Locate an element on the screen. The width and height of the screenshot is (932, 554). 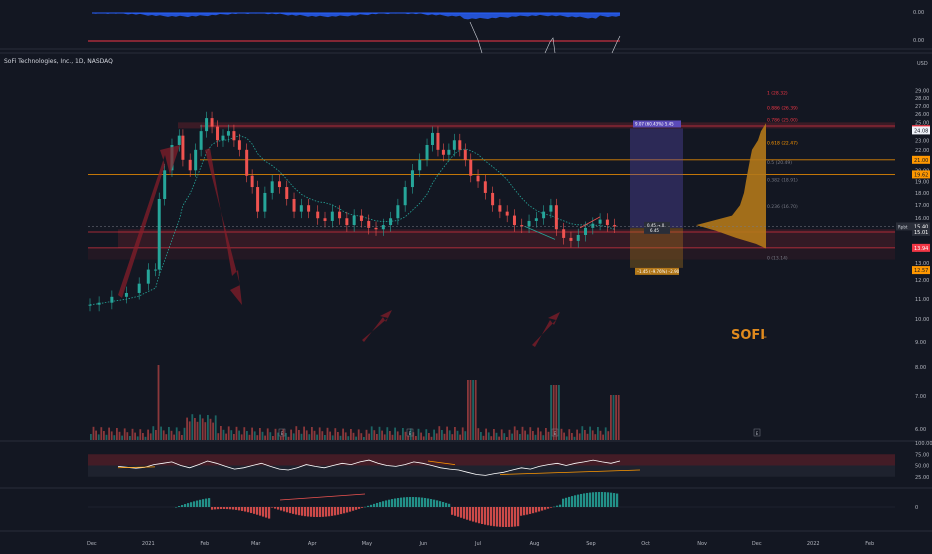
y-tick-0: 29.00 is located at coordinates (922, 91).